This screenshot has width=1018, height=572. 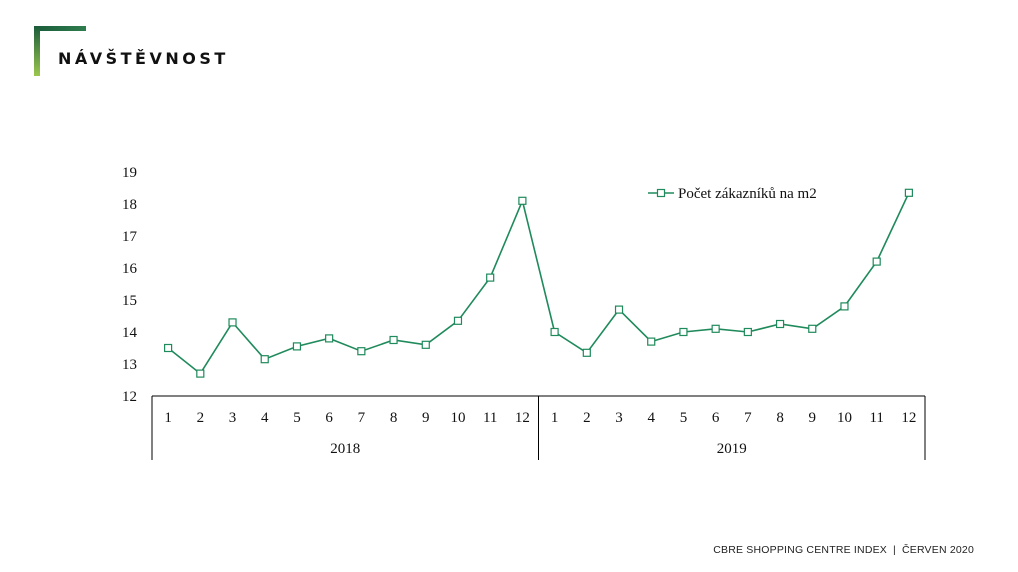 I want to click on x-group-label: 2018, so click(x=345, y=449).